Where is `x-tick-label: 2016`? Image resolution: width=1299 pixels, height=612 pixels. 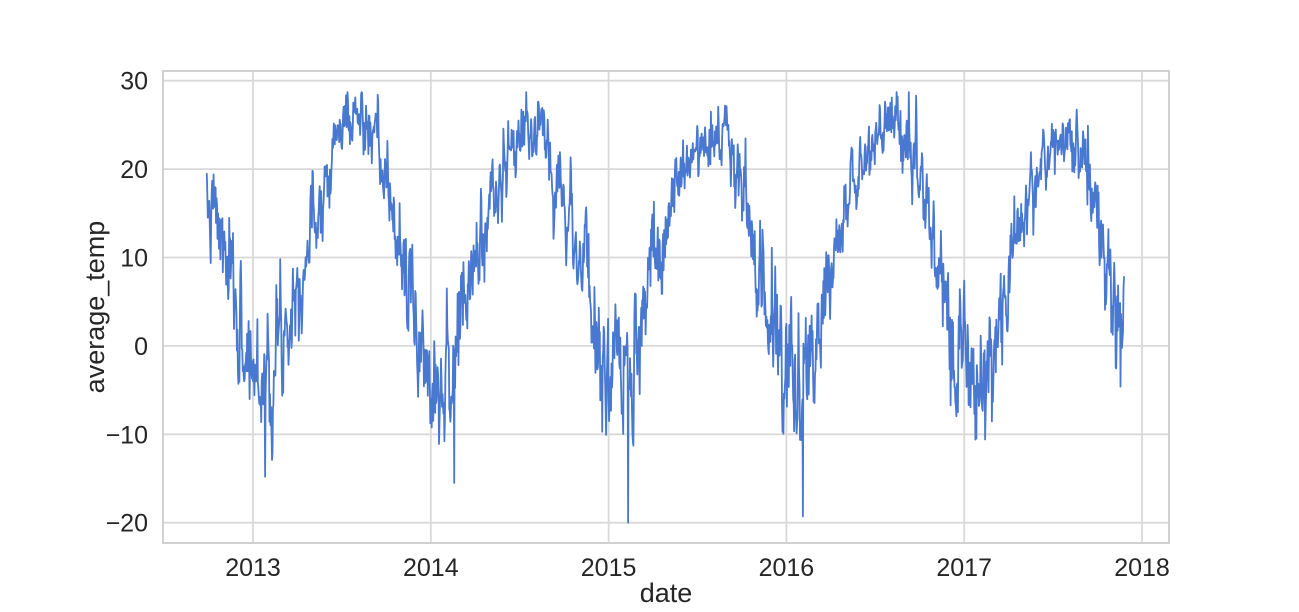 x-tick-label: 2016 is located at coordinates (787, 568).